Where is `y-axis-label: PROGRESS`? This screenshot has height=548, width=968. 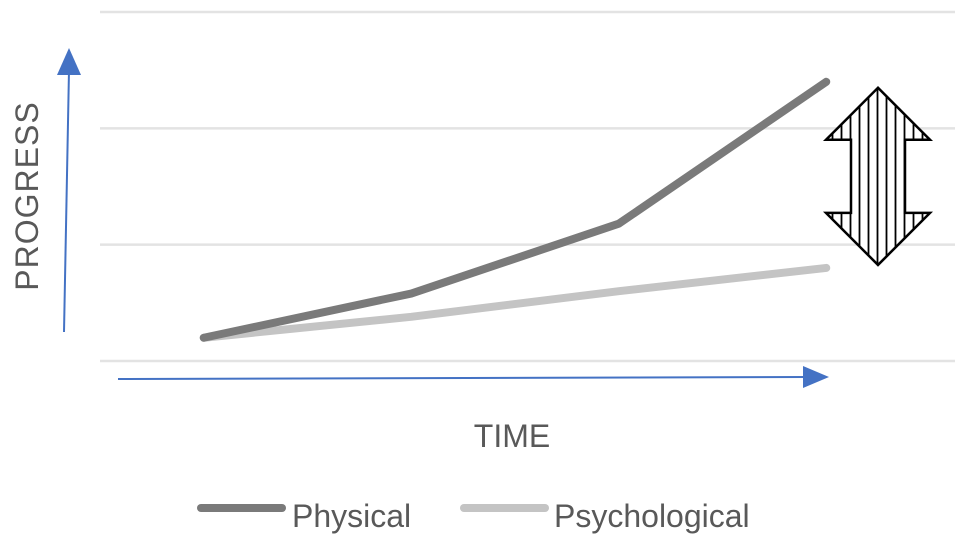
y-axis-label: PROGRESS is located at coordinates (27, 195).